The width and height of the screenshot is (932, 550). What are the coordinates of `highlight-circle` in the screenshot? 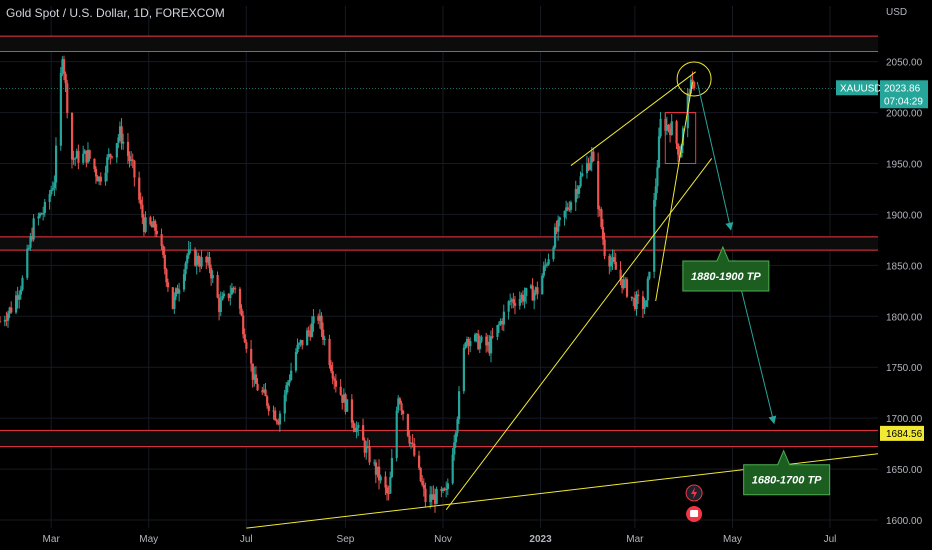 It's located at (694, 79).